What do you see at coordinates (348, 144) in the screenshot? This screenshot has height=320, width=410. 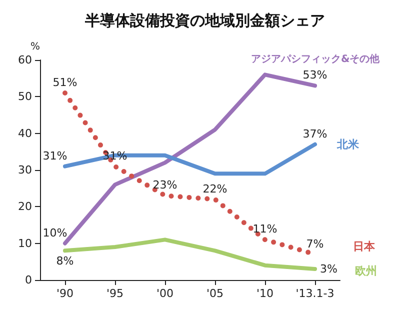 I see `series-label: 北米` at bounding box center [348, 144].